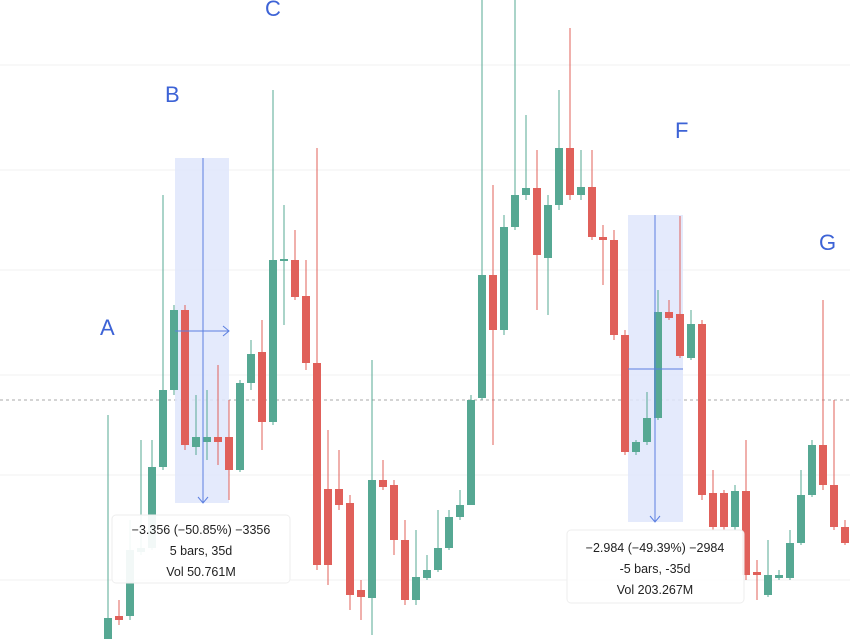 This screenshot has width=850, height=639. I want to click on annotation-letter: B, so click(172, 94).